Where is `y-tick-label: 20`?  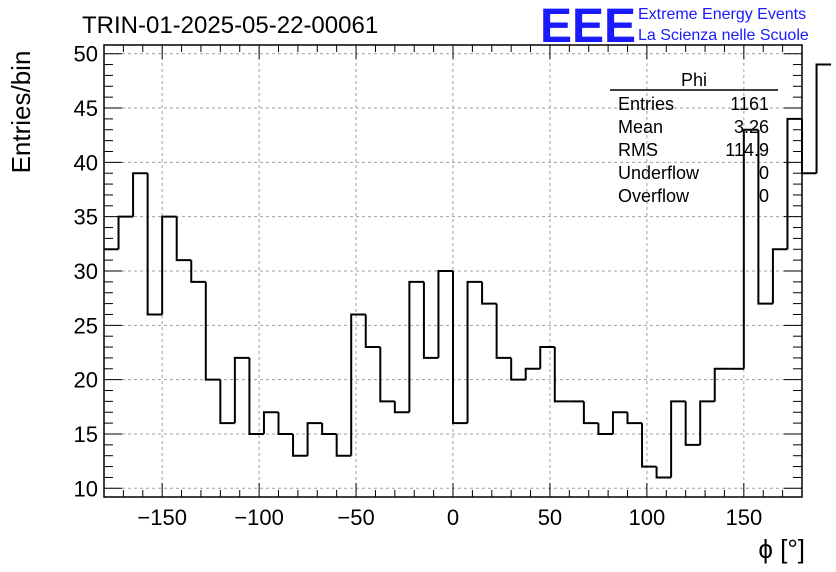 y-tick-label: 20 is located at coordinates (86, 380).